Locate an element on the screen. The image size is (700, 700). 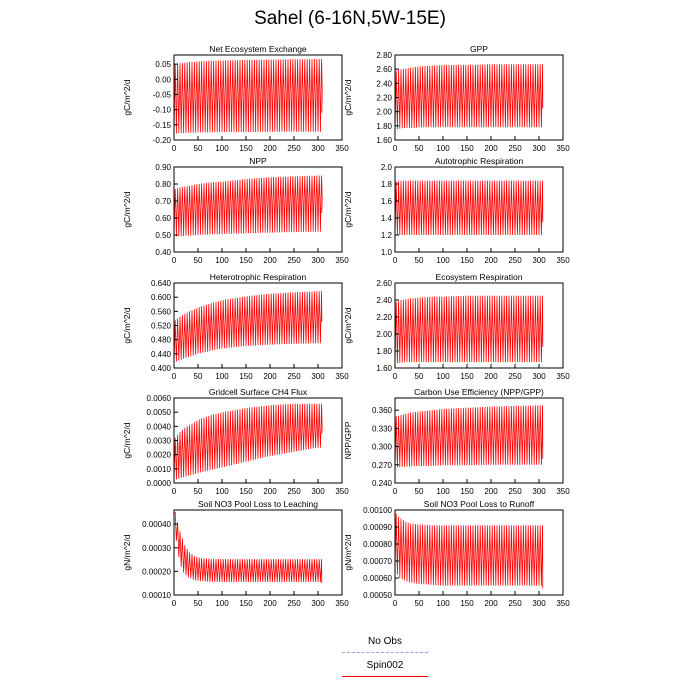
x-tick-label-carbon-use-efficiency-npp-gpp-5: 250 is located at coordinates (515, 491).